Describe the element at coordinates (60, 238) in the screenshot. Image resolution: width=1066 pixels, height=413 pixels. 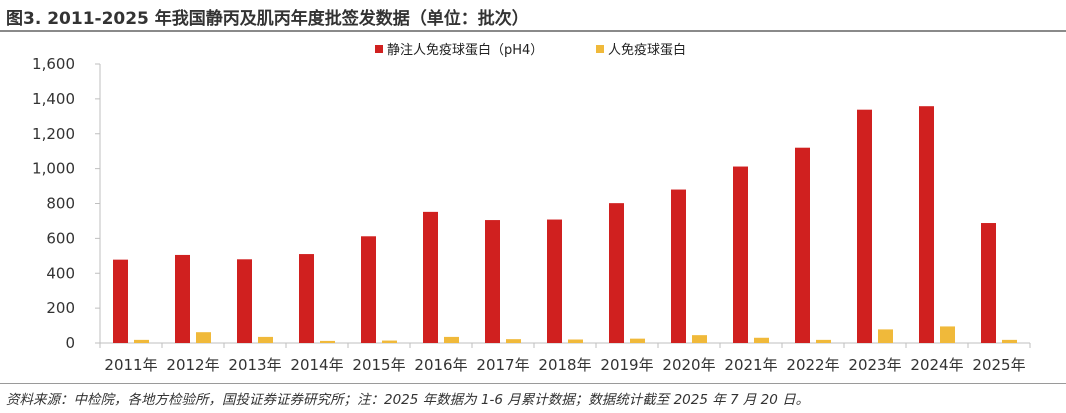
I see `y-tick-label: 600` at that location.